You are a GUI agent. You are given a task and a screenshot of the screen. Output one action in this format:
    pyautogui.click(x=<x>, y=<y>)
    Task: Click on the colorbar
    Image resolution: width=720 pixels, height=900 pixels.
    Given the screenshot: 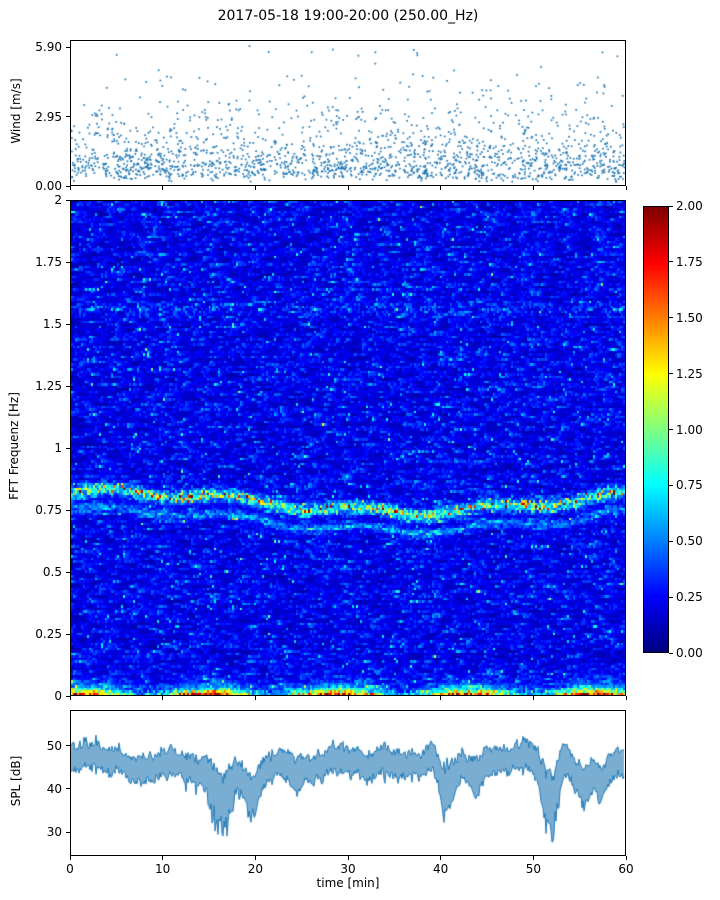 What is the action you would take?
    pyautogui.click(x=656, y=429)
    